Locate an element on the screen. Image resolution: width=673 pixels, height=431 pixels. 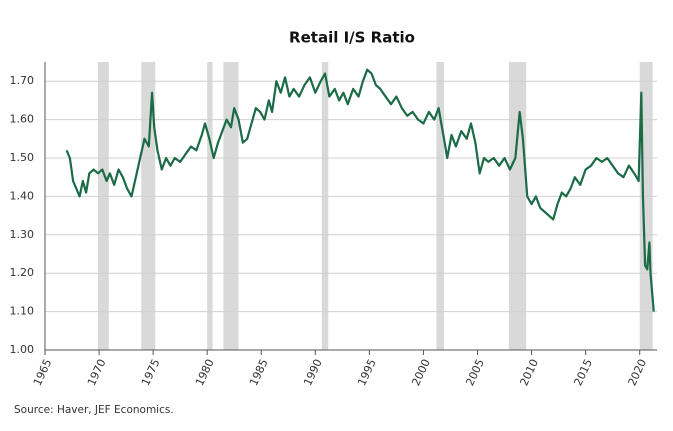
y-tick-label: 1.60 is located at coordinates (22, 119).